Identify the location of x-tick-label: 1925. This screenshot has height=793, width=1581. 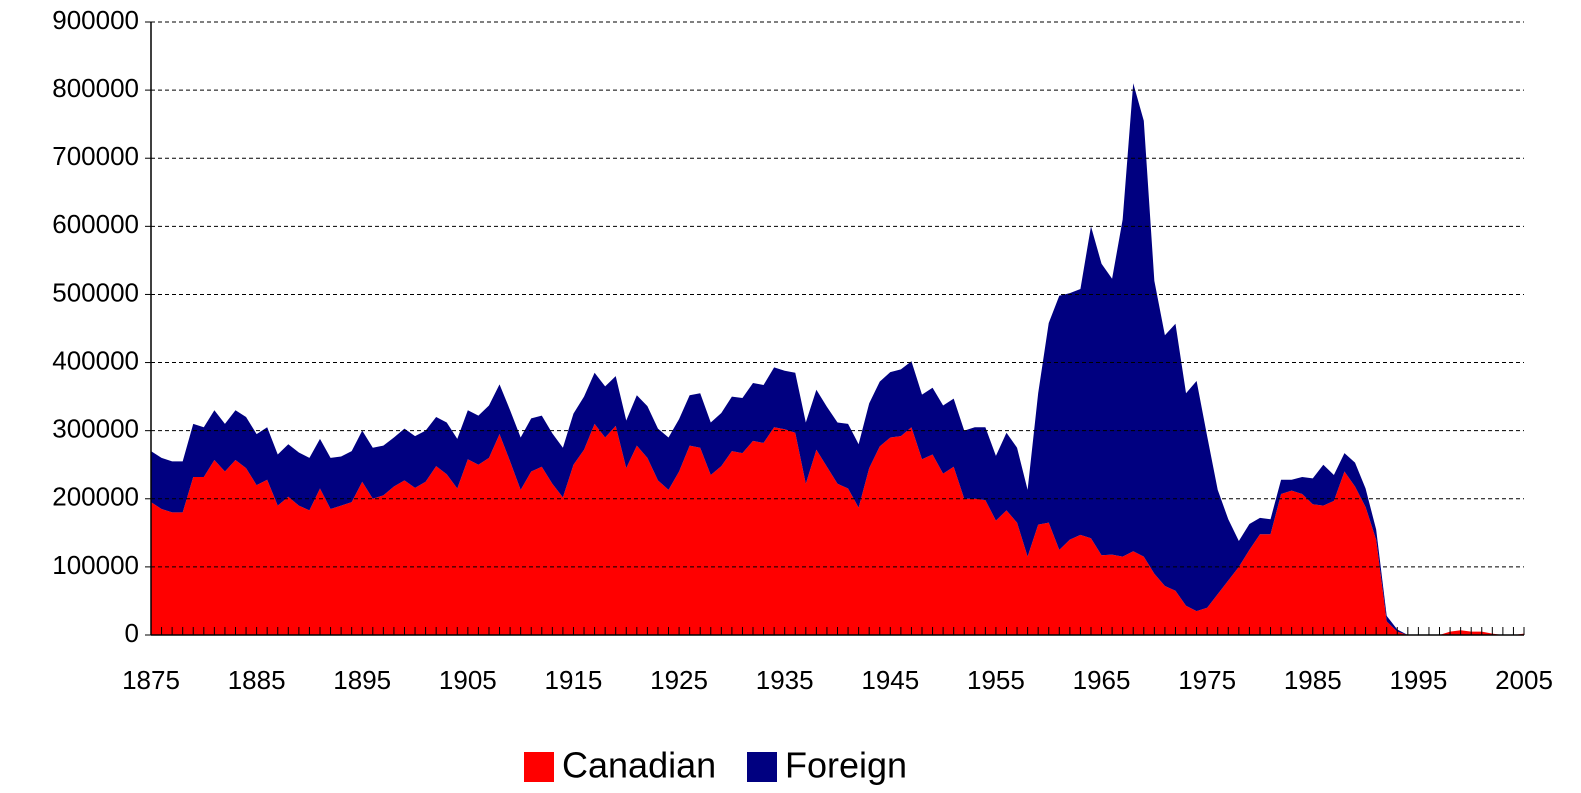
(679, 680).